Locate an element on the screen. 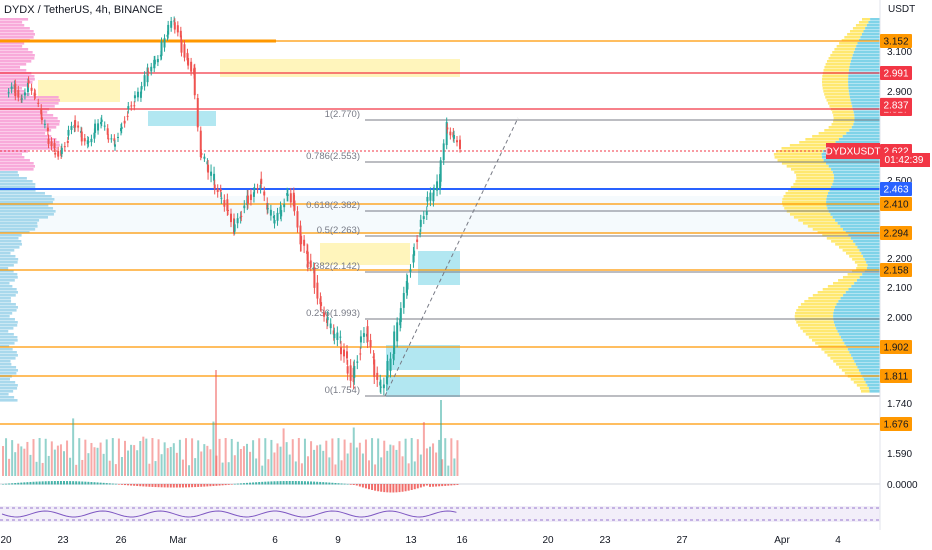 The image size is (932, 550). price-tag-label: 2.463 is located at coordinates (895, 190).